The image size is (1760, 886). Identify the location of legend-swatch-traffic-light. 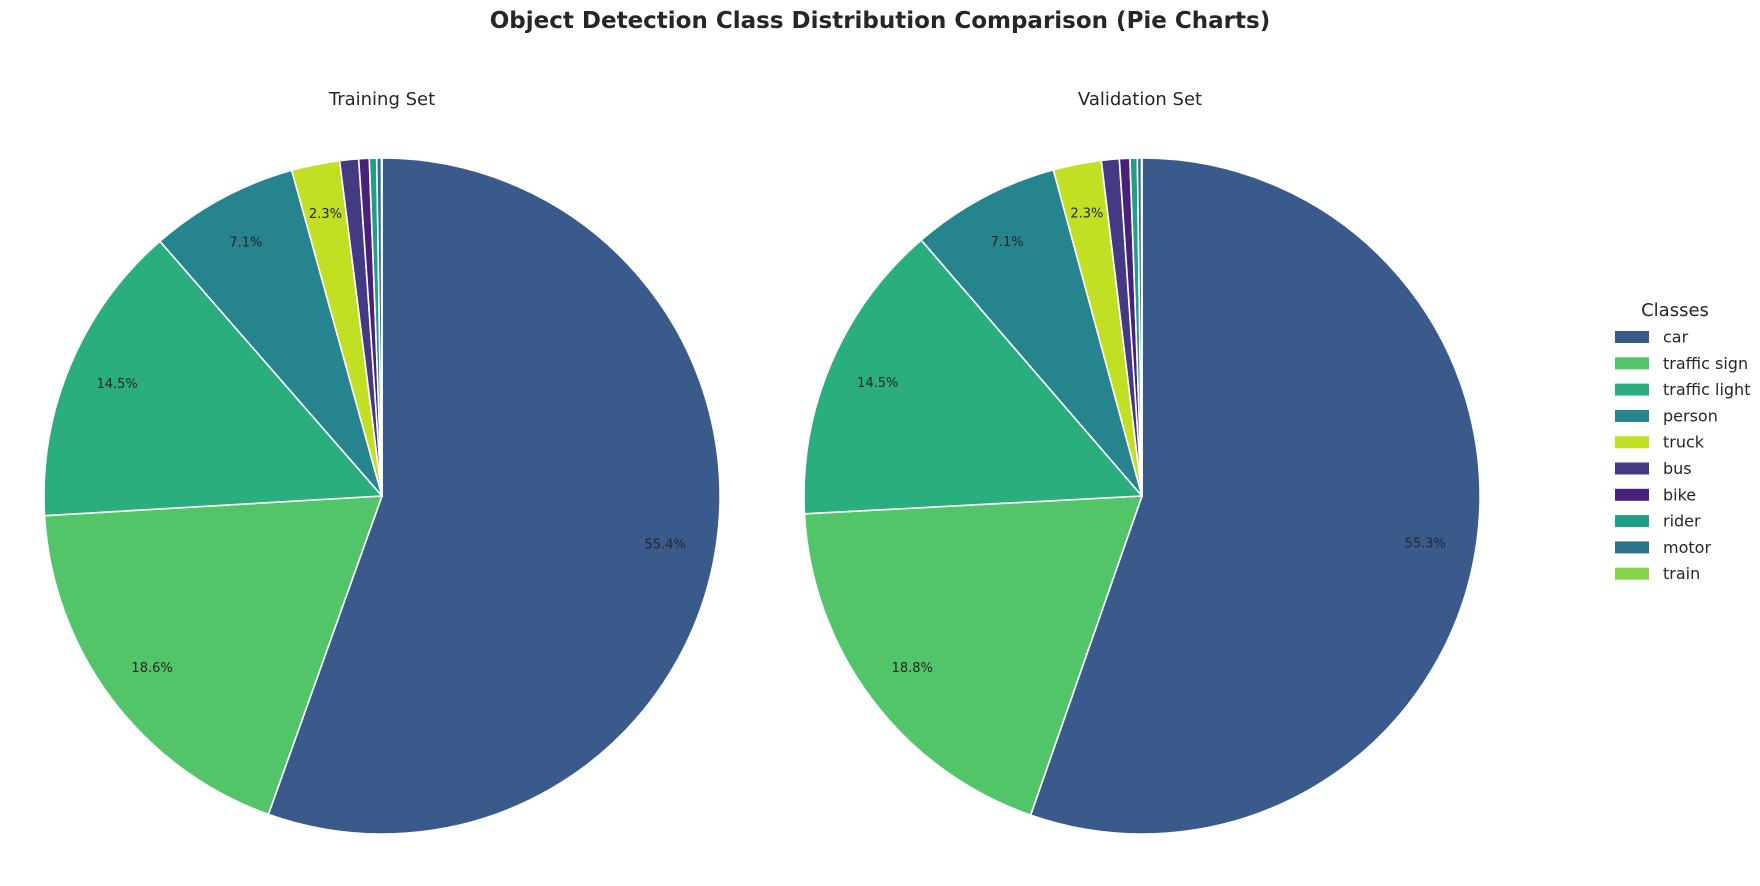
(1632, 389).